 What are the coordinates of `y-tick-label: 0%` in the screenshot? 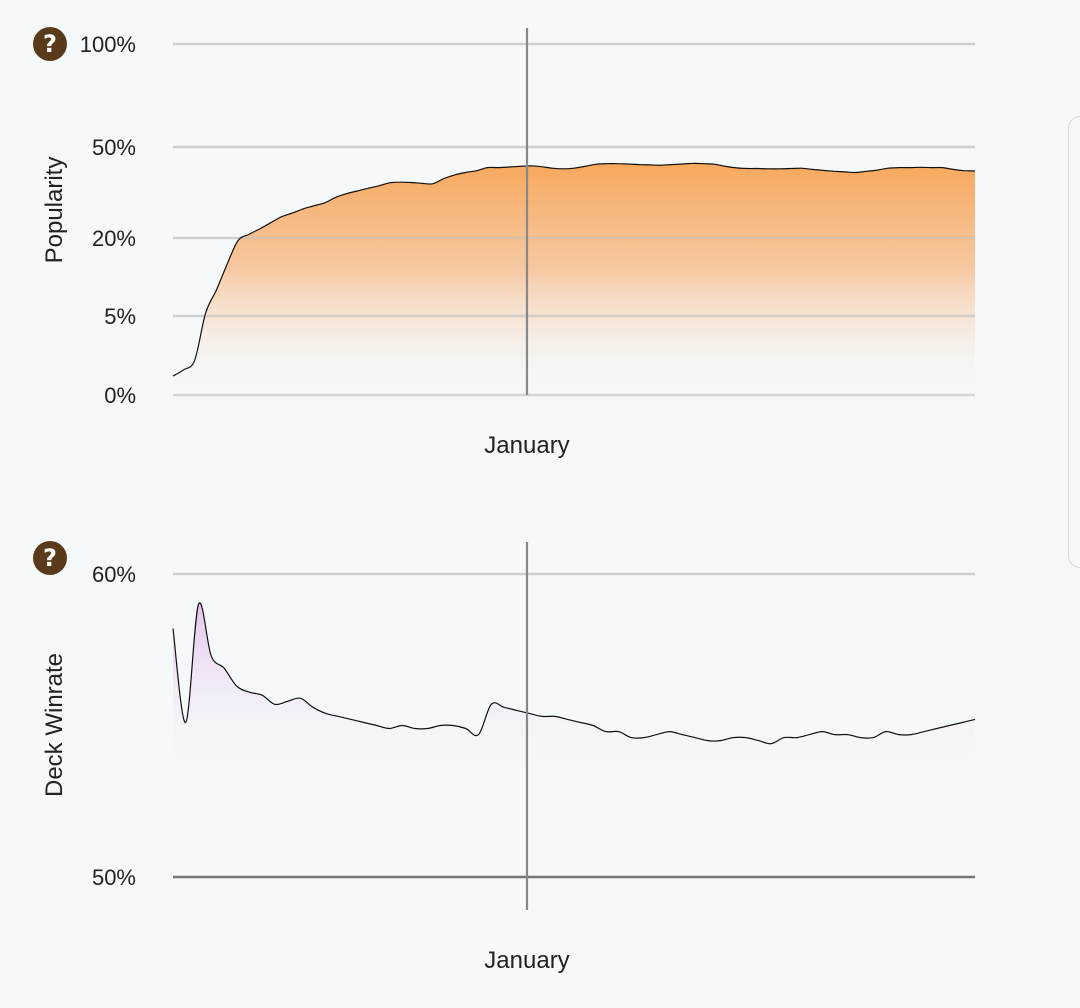 It's located at (120, 395).